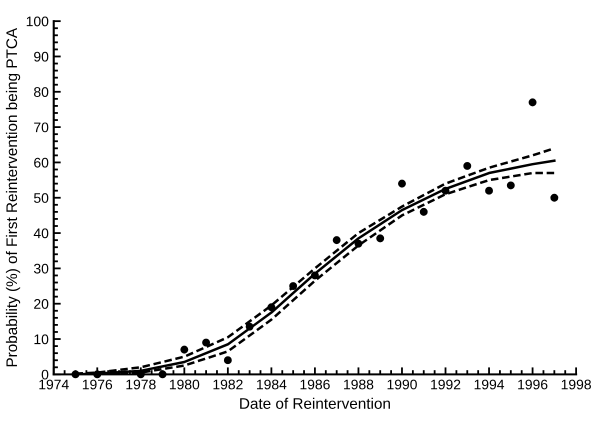  I want to click on x-tick-label: 1994, so click(489, 385).